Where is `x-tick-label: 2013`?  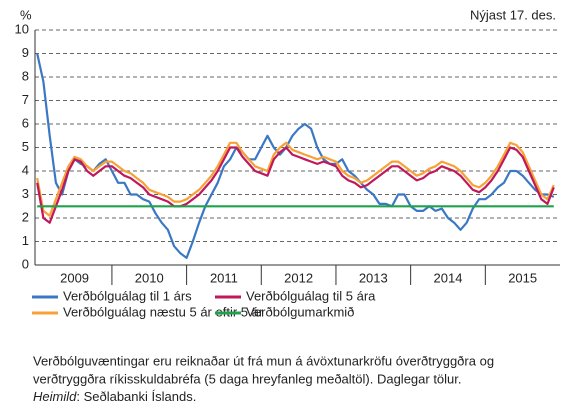
x-tick-label: 2013 is located at coordinates (373, 277).